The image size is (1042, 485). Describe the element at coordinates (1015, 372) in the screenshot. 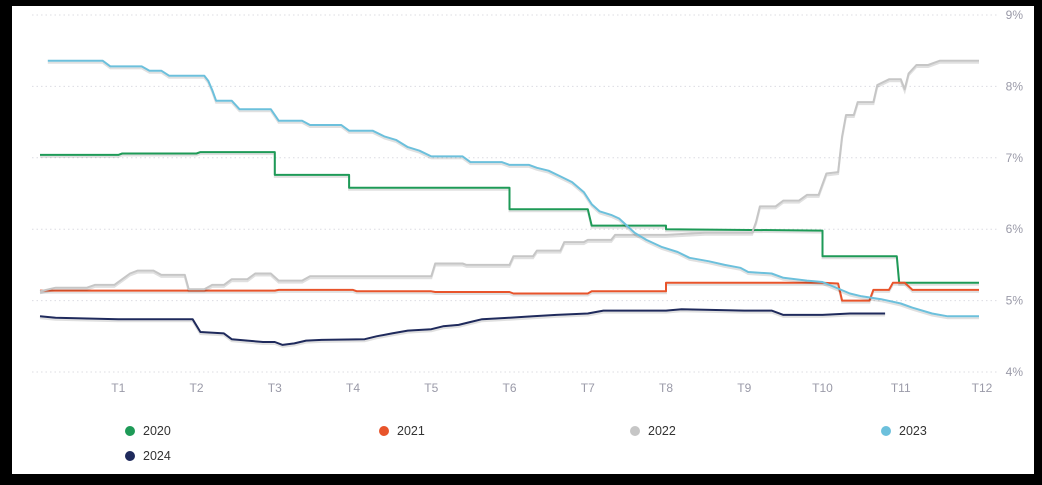

I see `y-tick-label: 4%` at that location.